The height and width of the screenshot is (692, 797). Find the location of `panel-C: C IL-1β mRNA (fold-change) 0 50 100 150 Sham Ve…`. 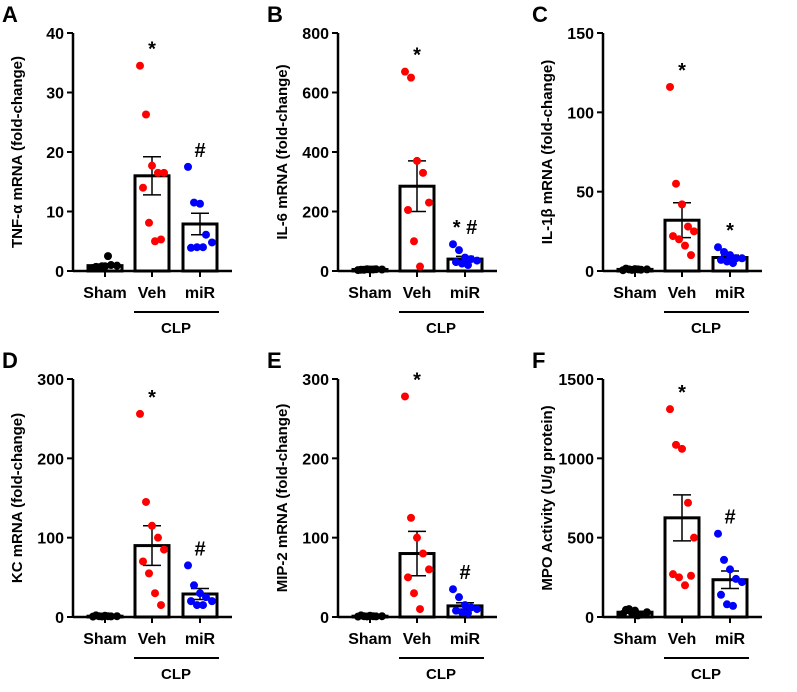

panel-C: C IL-1β mRNA (fold-change) 0 50 100 150 Sham Ve… is located at coordinates (647, 169).